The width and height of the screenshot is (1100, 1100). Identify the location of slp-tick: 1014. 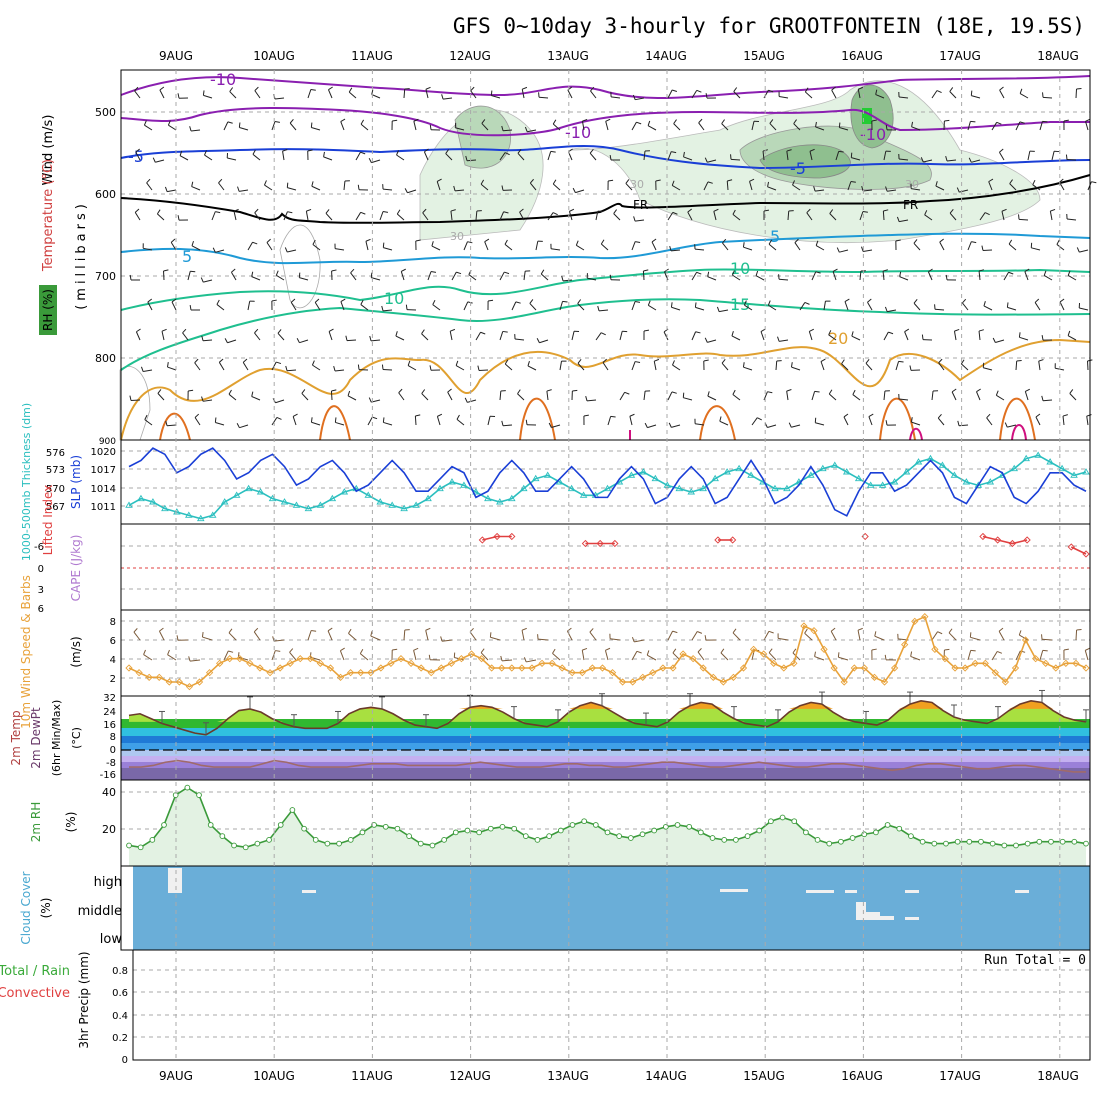
(103, 489).